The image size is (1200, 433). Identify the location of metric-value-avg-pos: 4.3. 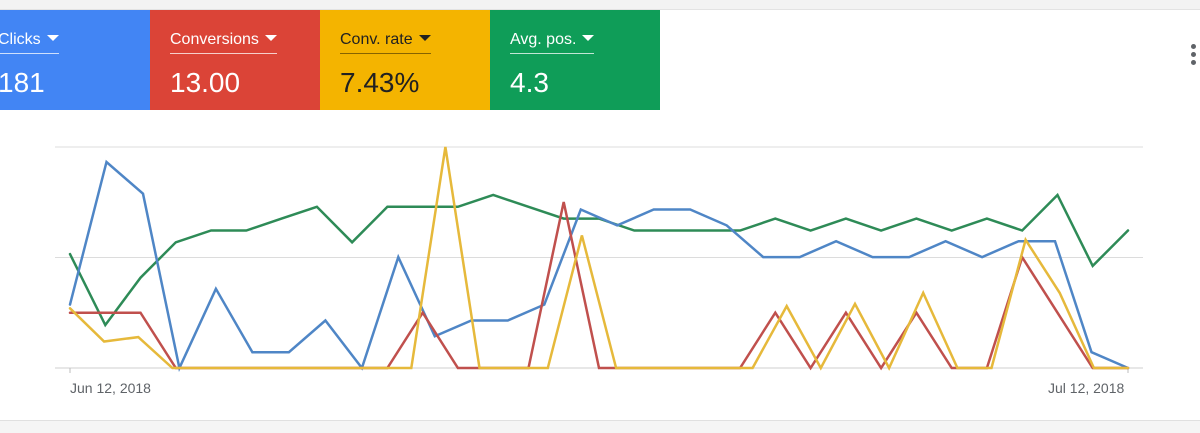
(529, 82).